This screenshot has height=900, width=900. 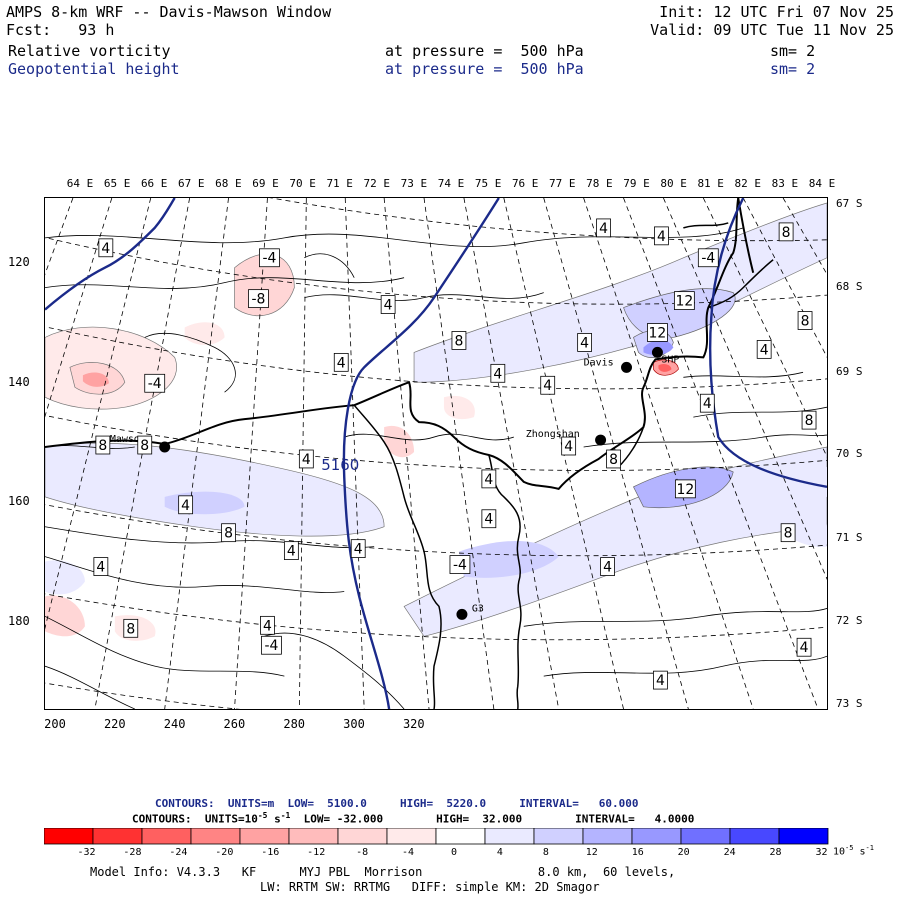 I want to click on grid-x-tick-label: 220, so click(x=114, y=724).